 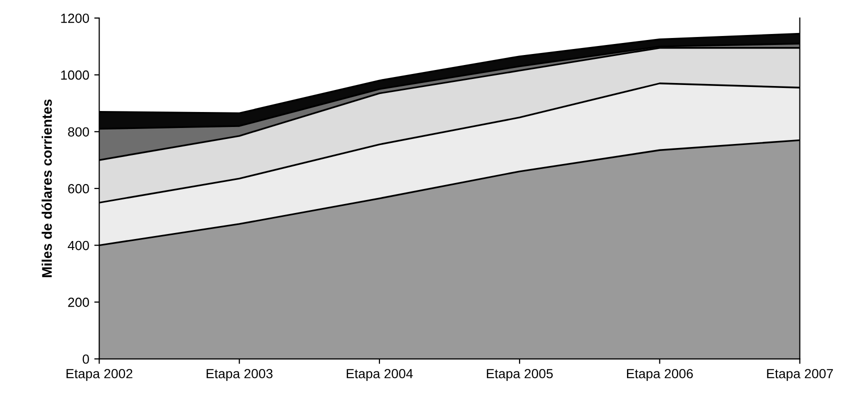 I want to click on x-tick-label: Etapa 2004, so click(x=379, y=374).